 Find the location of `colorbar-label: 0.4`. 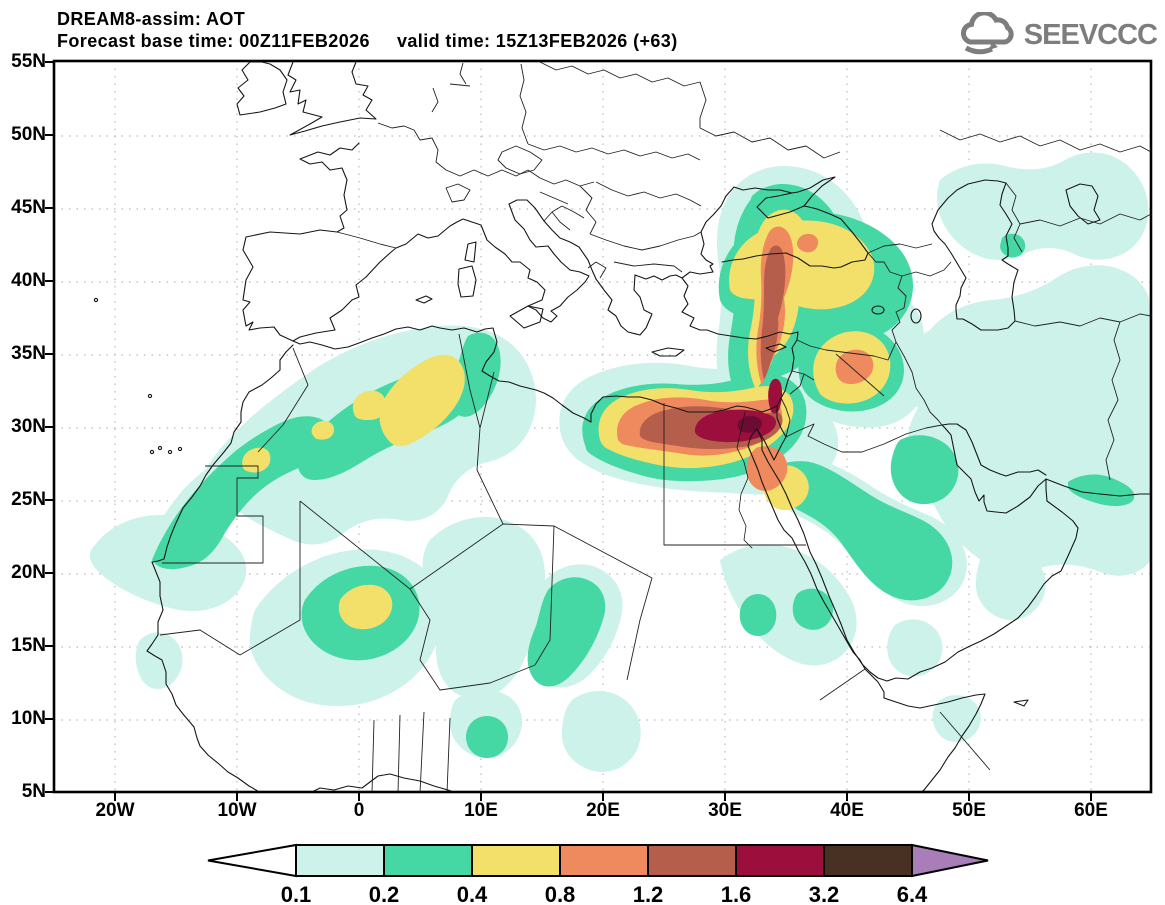

colorbar-label: 0.4 is located at coordinates (472, 893).